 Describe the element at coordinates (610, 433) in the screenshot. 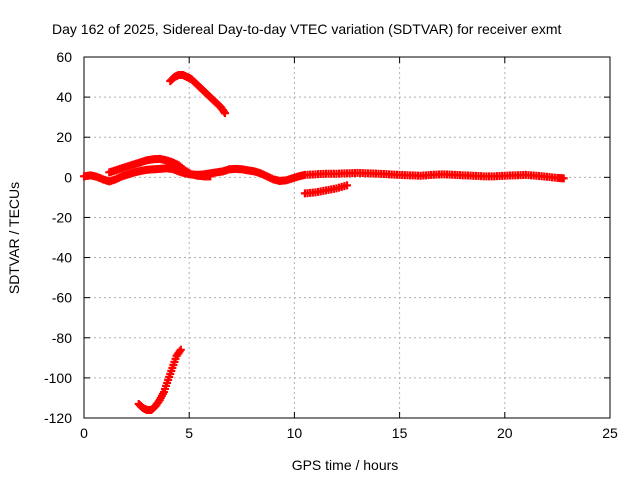

I see `x-tick-label: 25` at that location.